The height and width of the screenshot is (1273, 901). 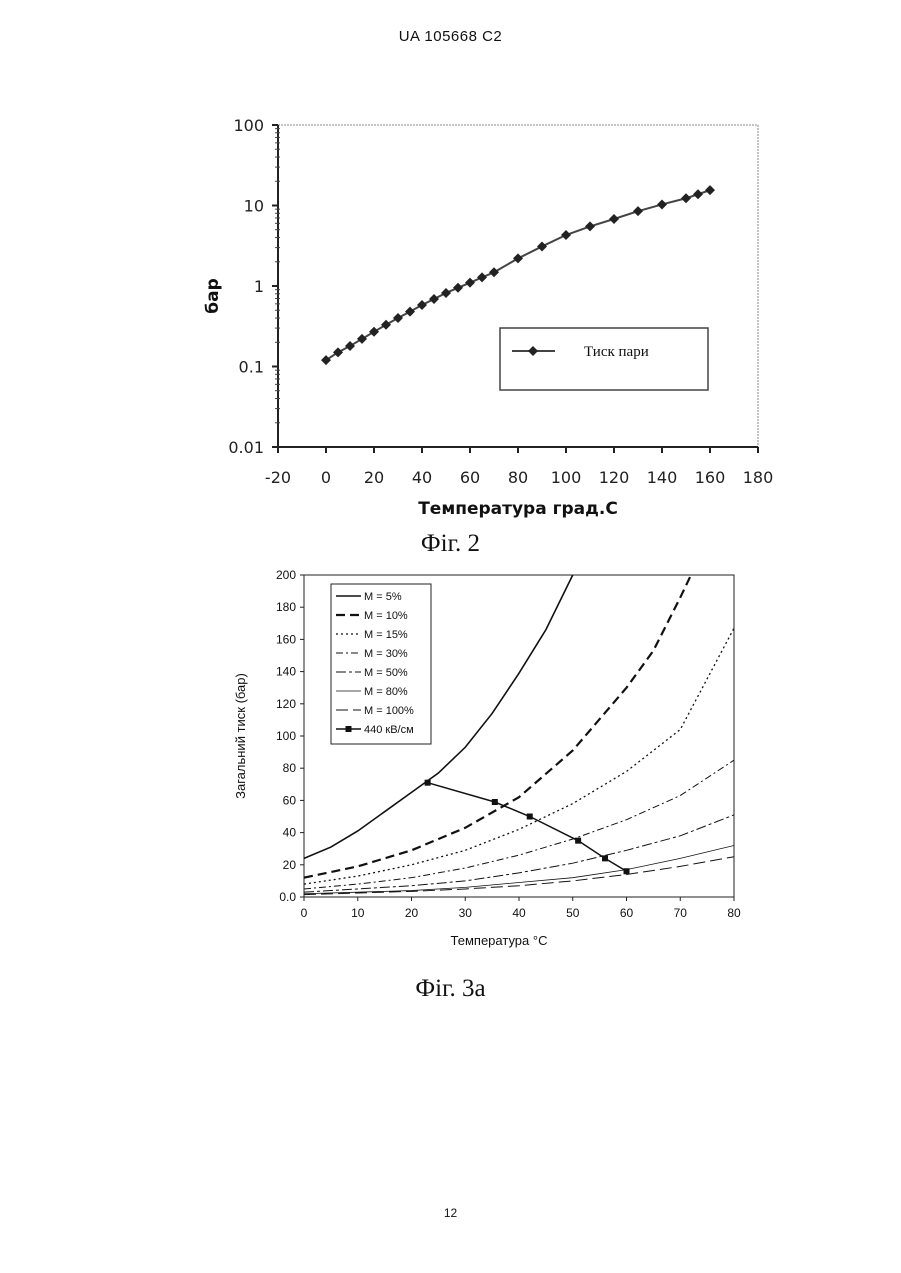 I want to click on x-tick-label: -20, so click(x=278, y=477).